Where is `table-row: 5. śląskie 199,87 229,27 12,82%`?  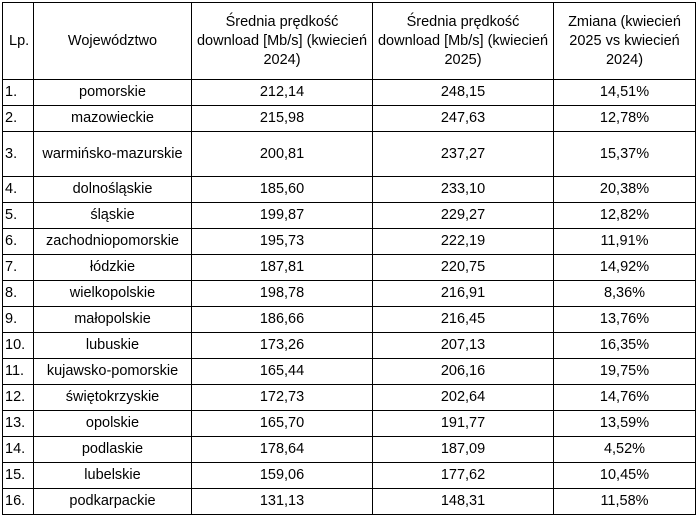 table-row: 5. śląskie 199,87 229,27 12,82% is located at coordinates (349, 215).